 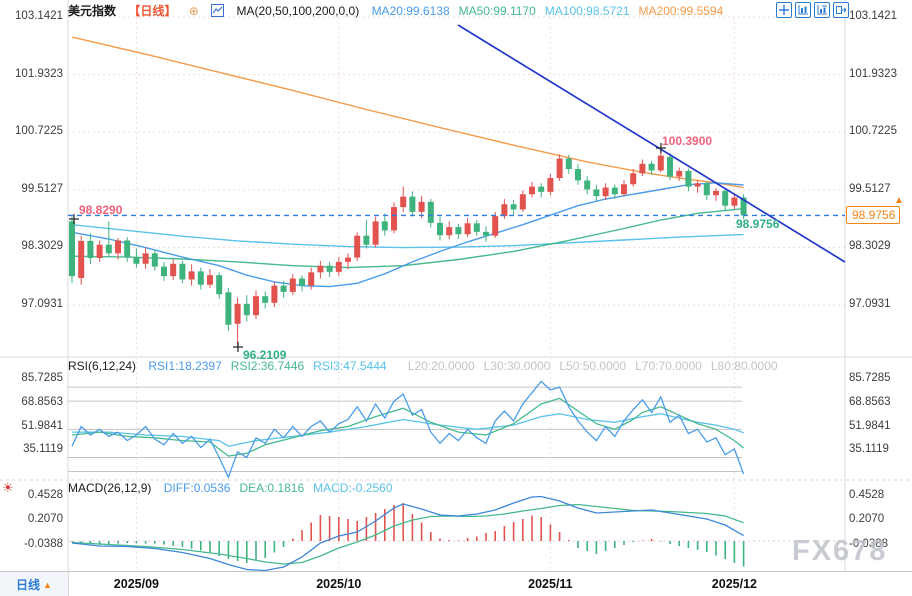 What do you see at coordinates (784, 10) in the screenshot?
I see `move-icon` at bounding box center [784, 10].